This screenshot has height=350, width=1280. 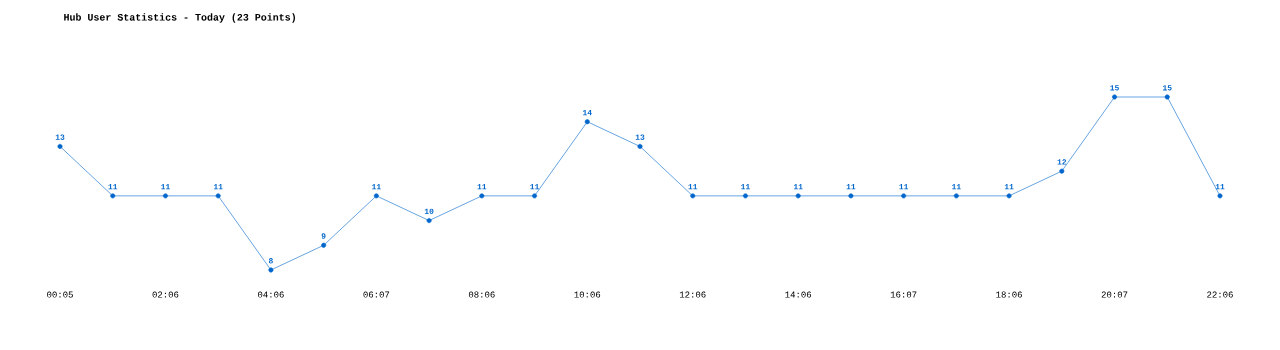 I want to click on x-tick-label: 00:05, so click(x=60, y=294).